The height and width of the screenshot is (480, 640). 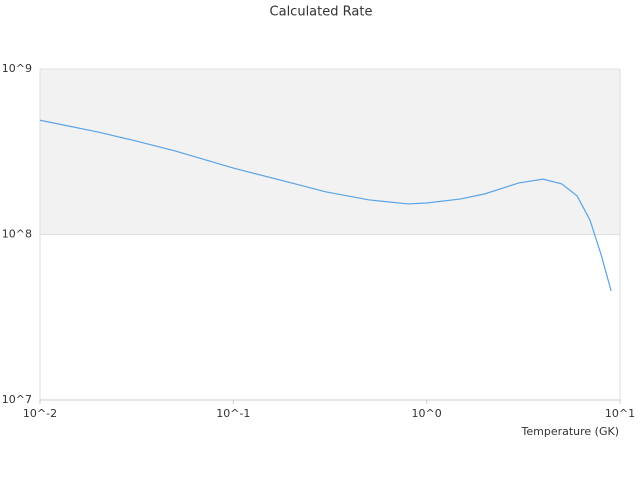 What do you see at coordinates (17, 234) in the screenshot?
I see `y-tick-label: 10^8` at bounding box center [17, 234].